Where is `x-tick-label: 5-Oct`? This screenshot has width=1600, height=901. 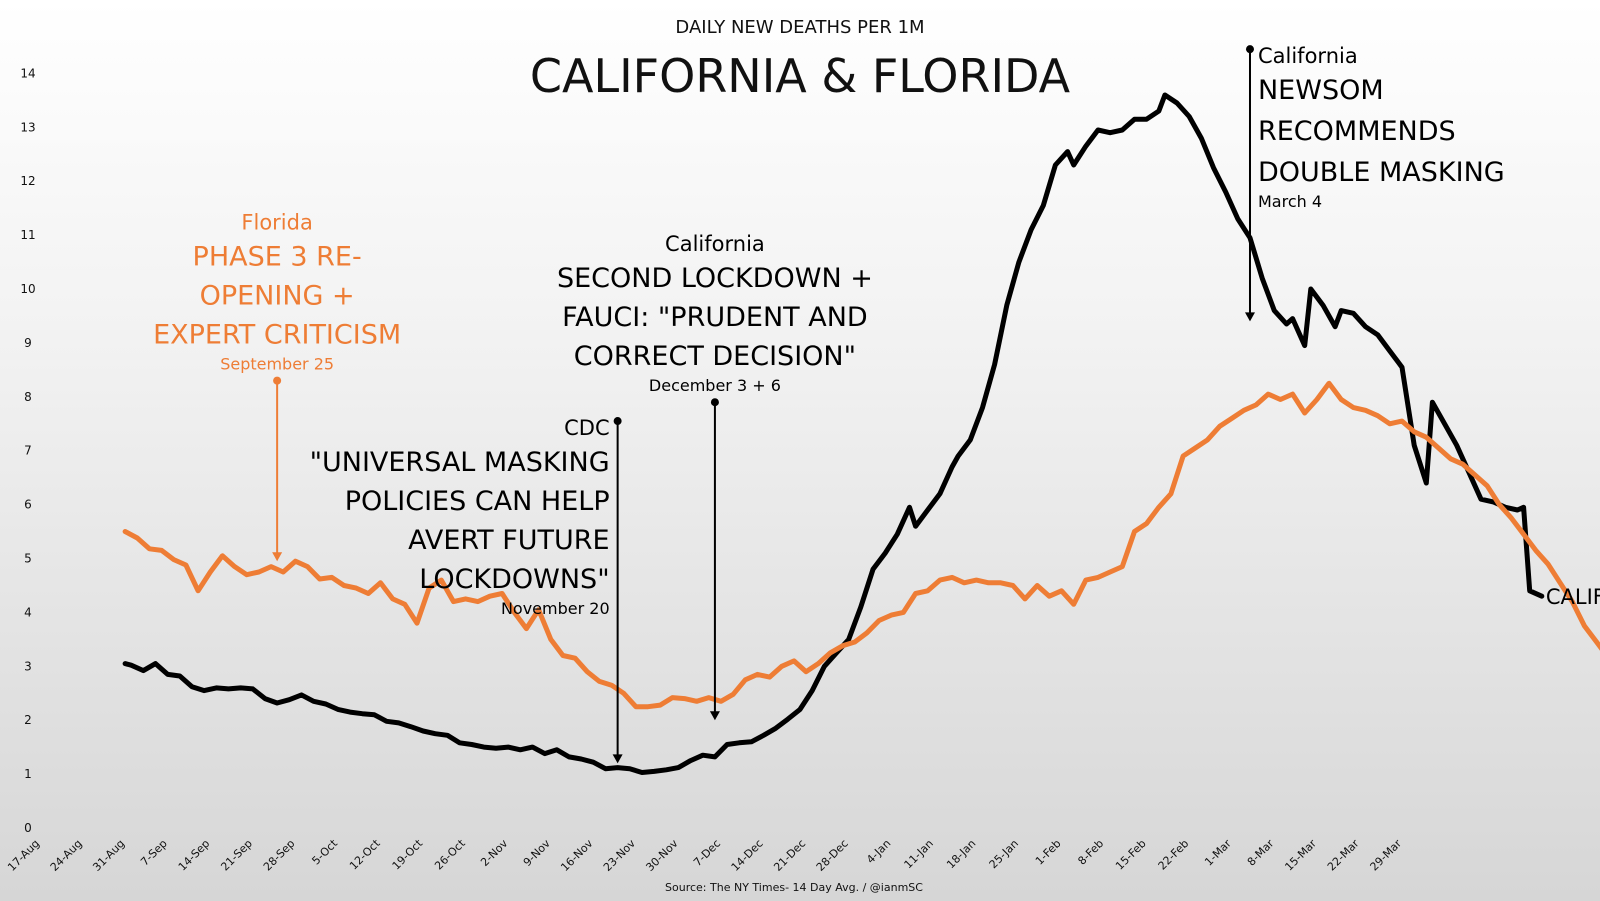 x-tick-label: 5-Oct is located at coordinates (324, 851).